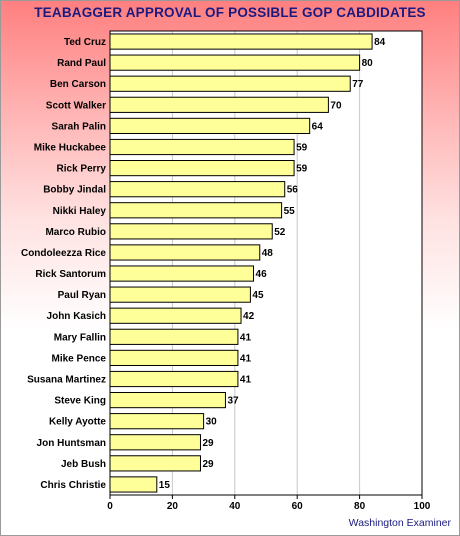 The width and height of the screenshot is (460, 536). What do you see at coordinates (80, 401) in the screenshot?
I see `category-label: Steve King` at bounding box center [80, 401].